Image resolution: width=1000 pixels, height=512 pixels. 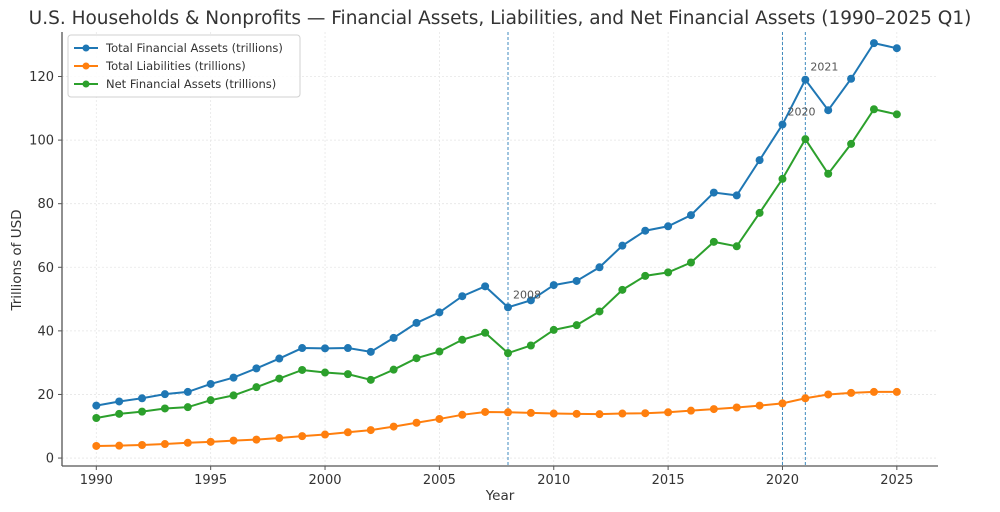 I want to click on annotation-2020: 2020, so click(x=801, y=112).